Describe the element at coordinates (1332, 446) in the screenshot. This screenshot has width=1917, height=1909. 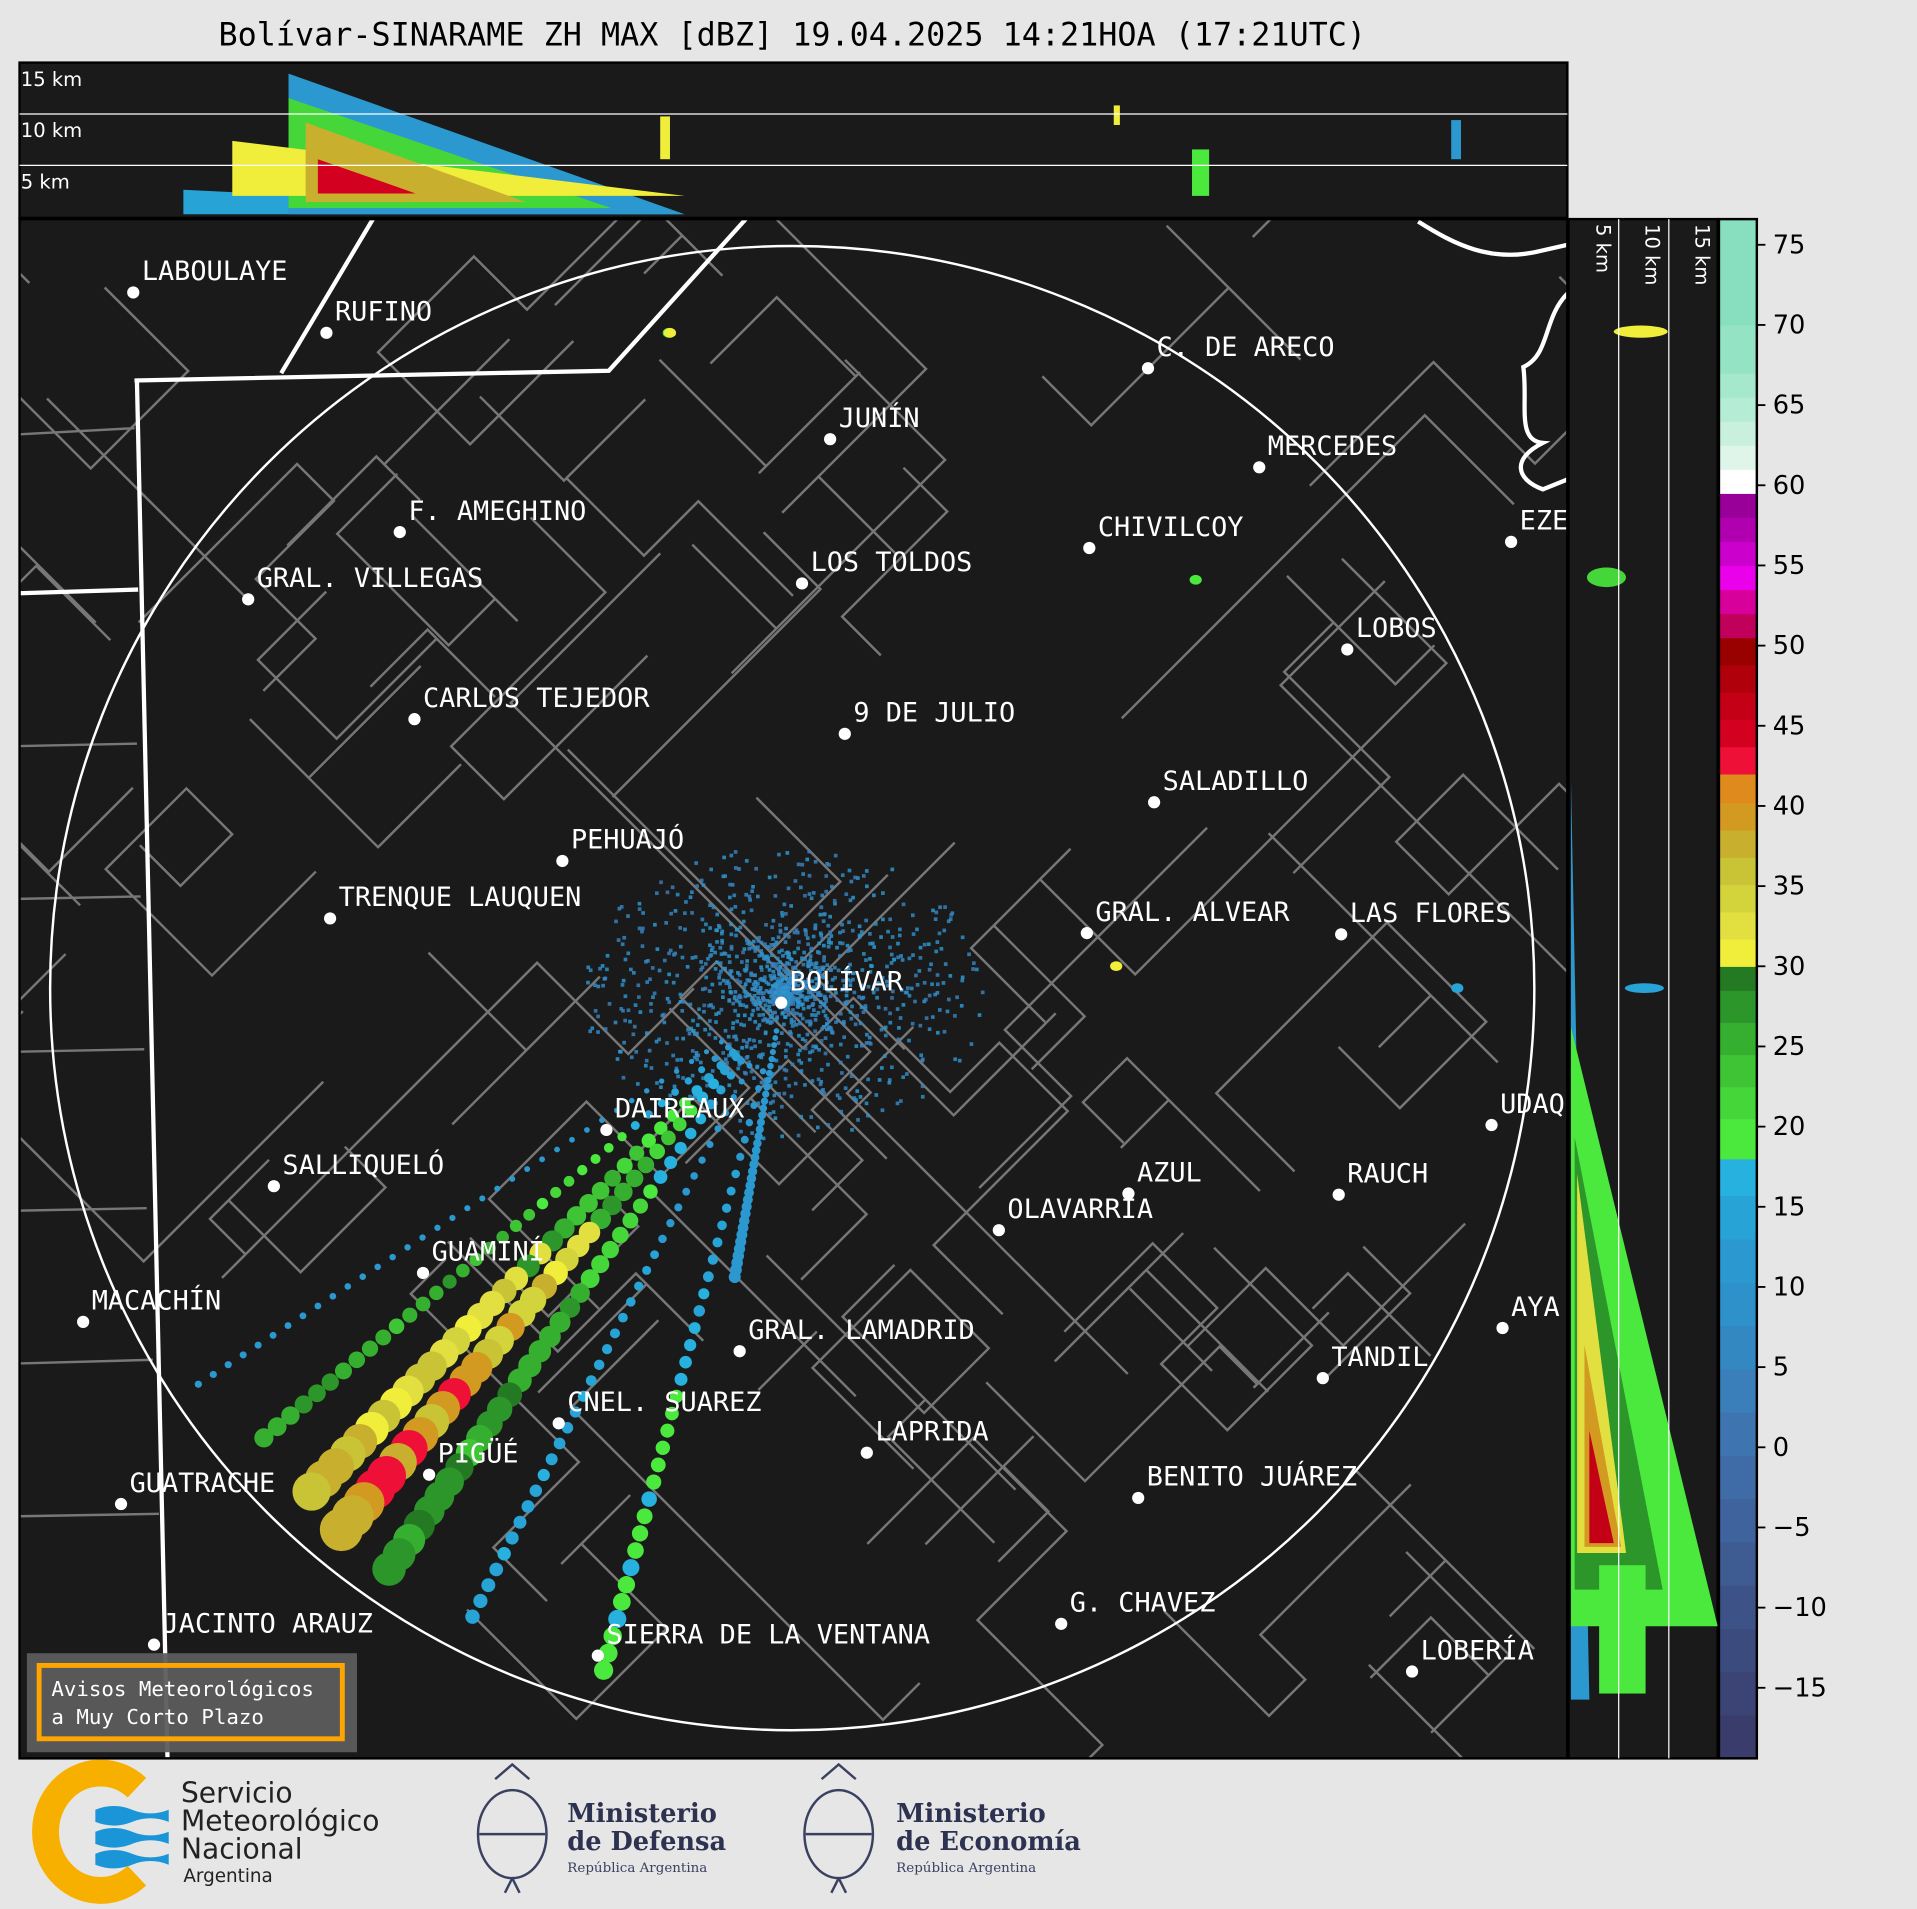
I see `city-label: MERCEDES` at that location.